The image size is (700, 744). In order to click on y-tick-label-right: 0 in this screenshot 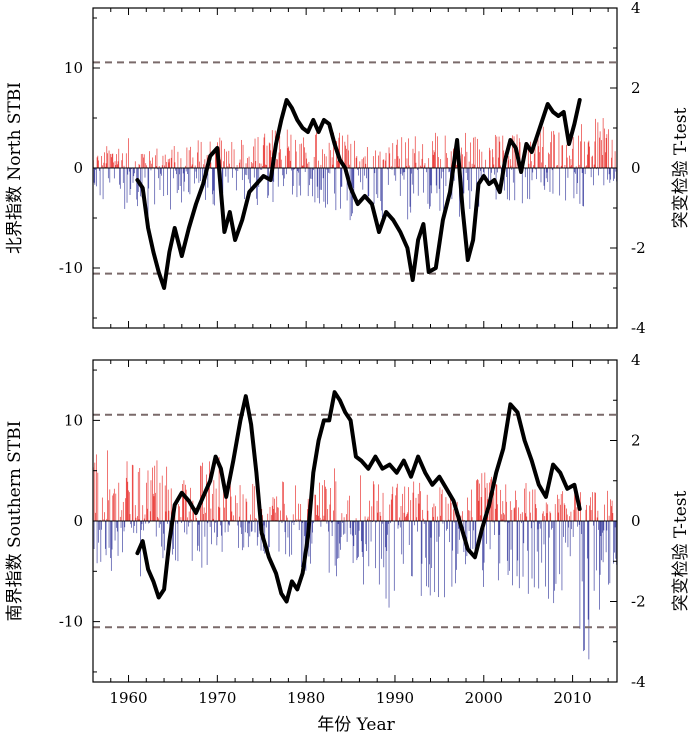, I will do `click(636, 521)`.